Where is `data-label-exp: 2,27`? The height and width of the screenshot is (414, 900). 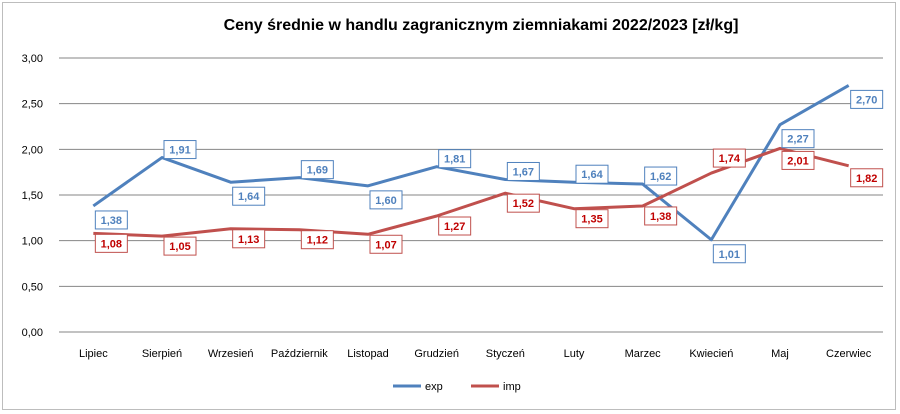 data-label-exp: 2,27 is located at coordinates (798, 139).